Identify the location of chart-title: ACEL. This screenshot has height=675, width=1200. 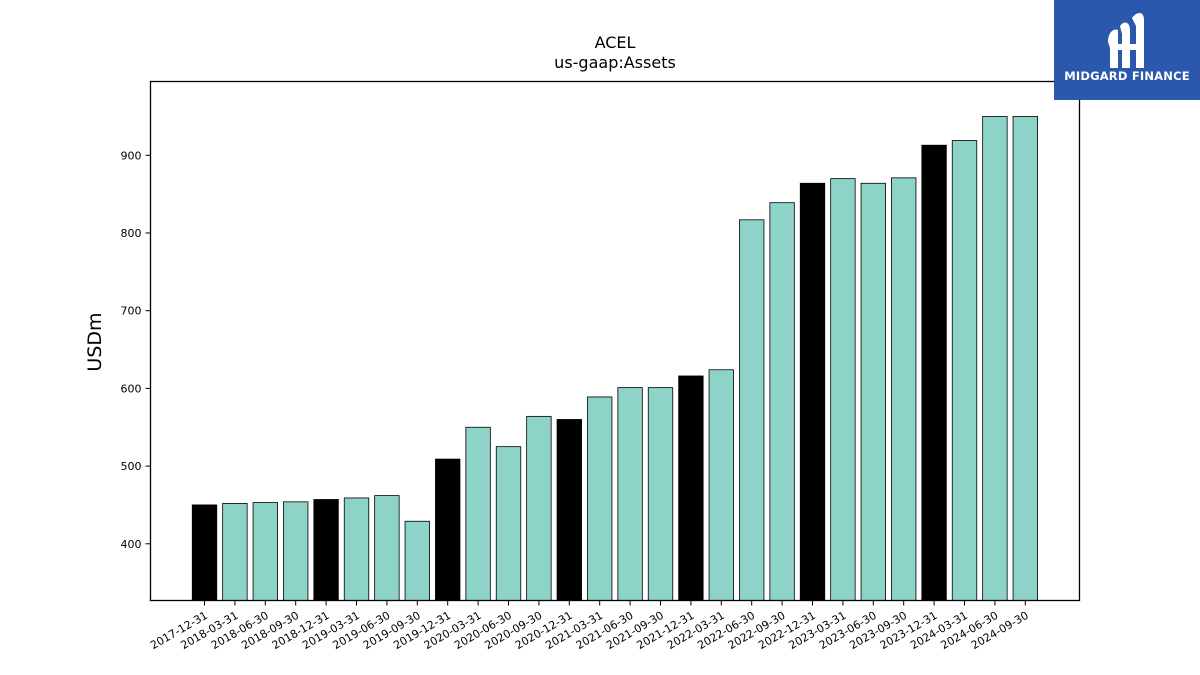
(615, 42).